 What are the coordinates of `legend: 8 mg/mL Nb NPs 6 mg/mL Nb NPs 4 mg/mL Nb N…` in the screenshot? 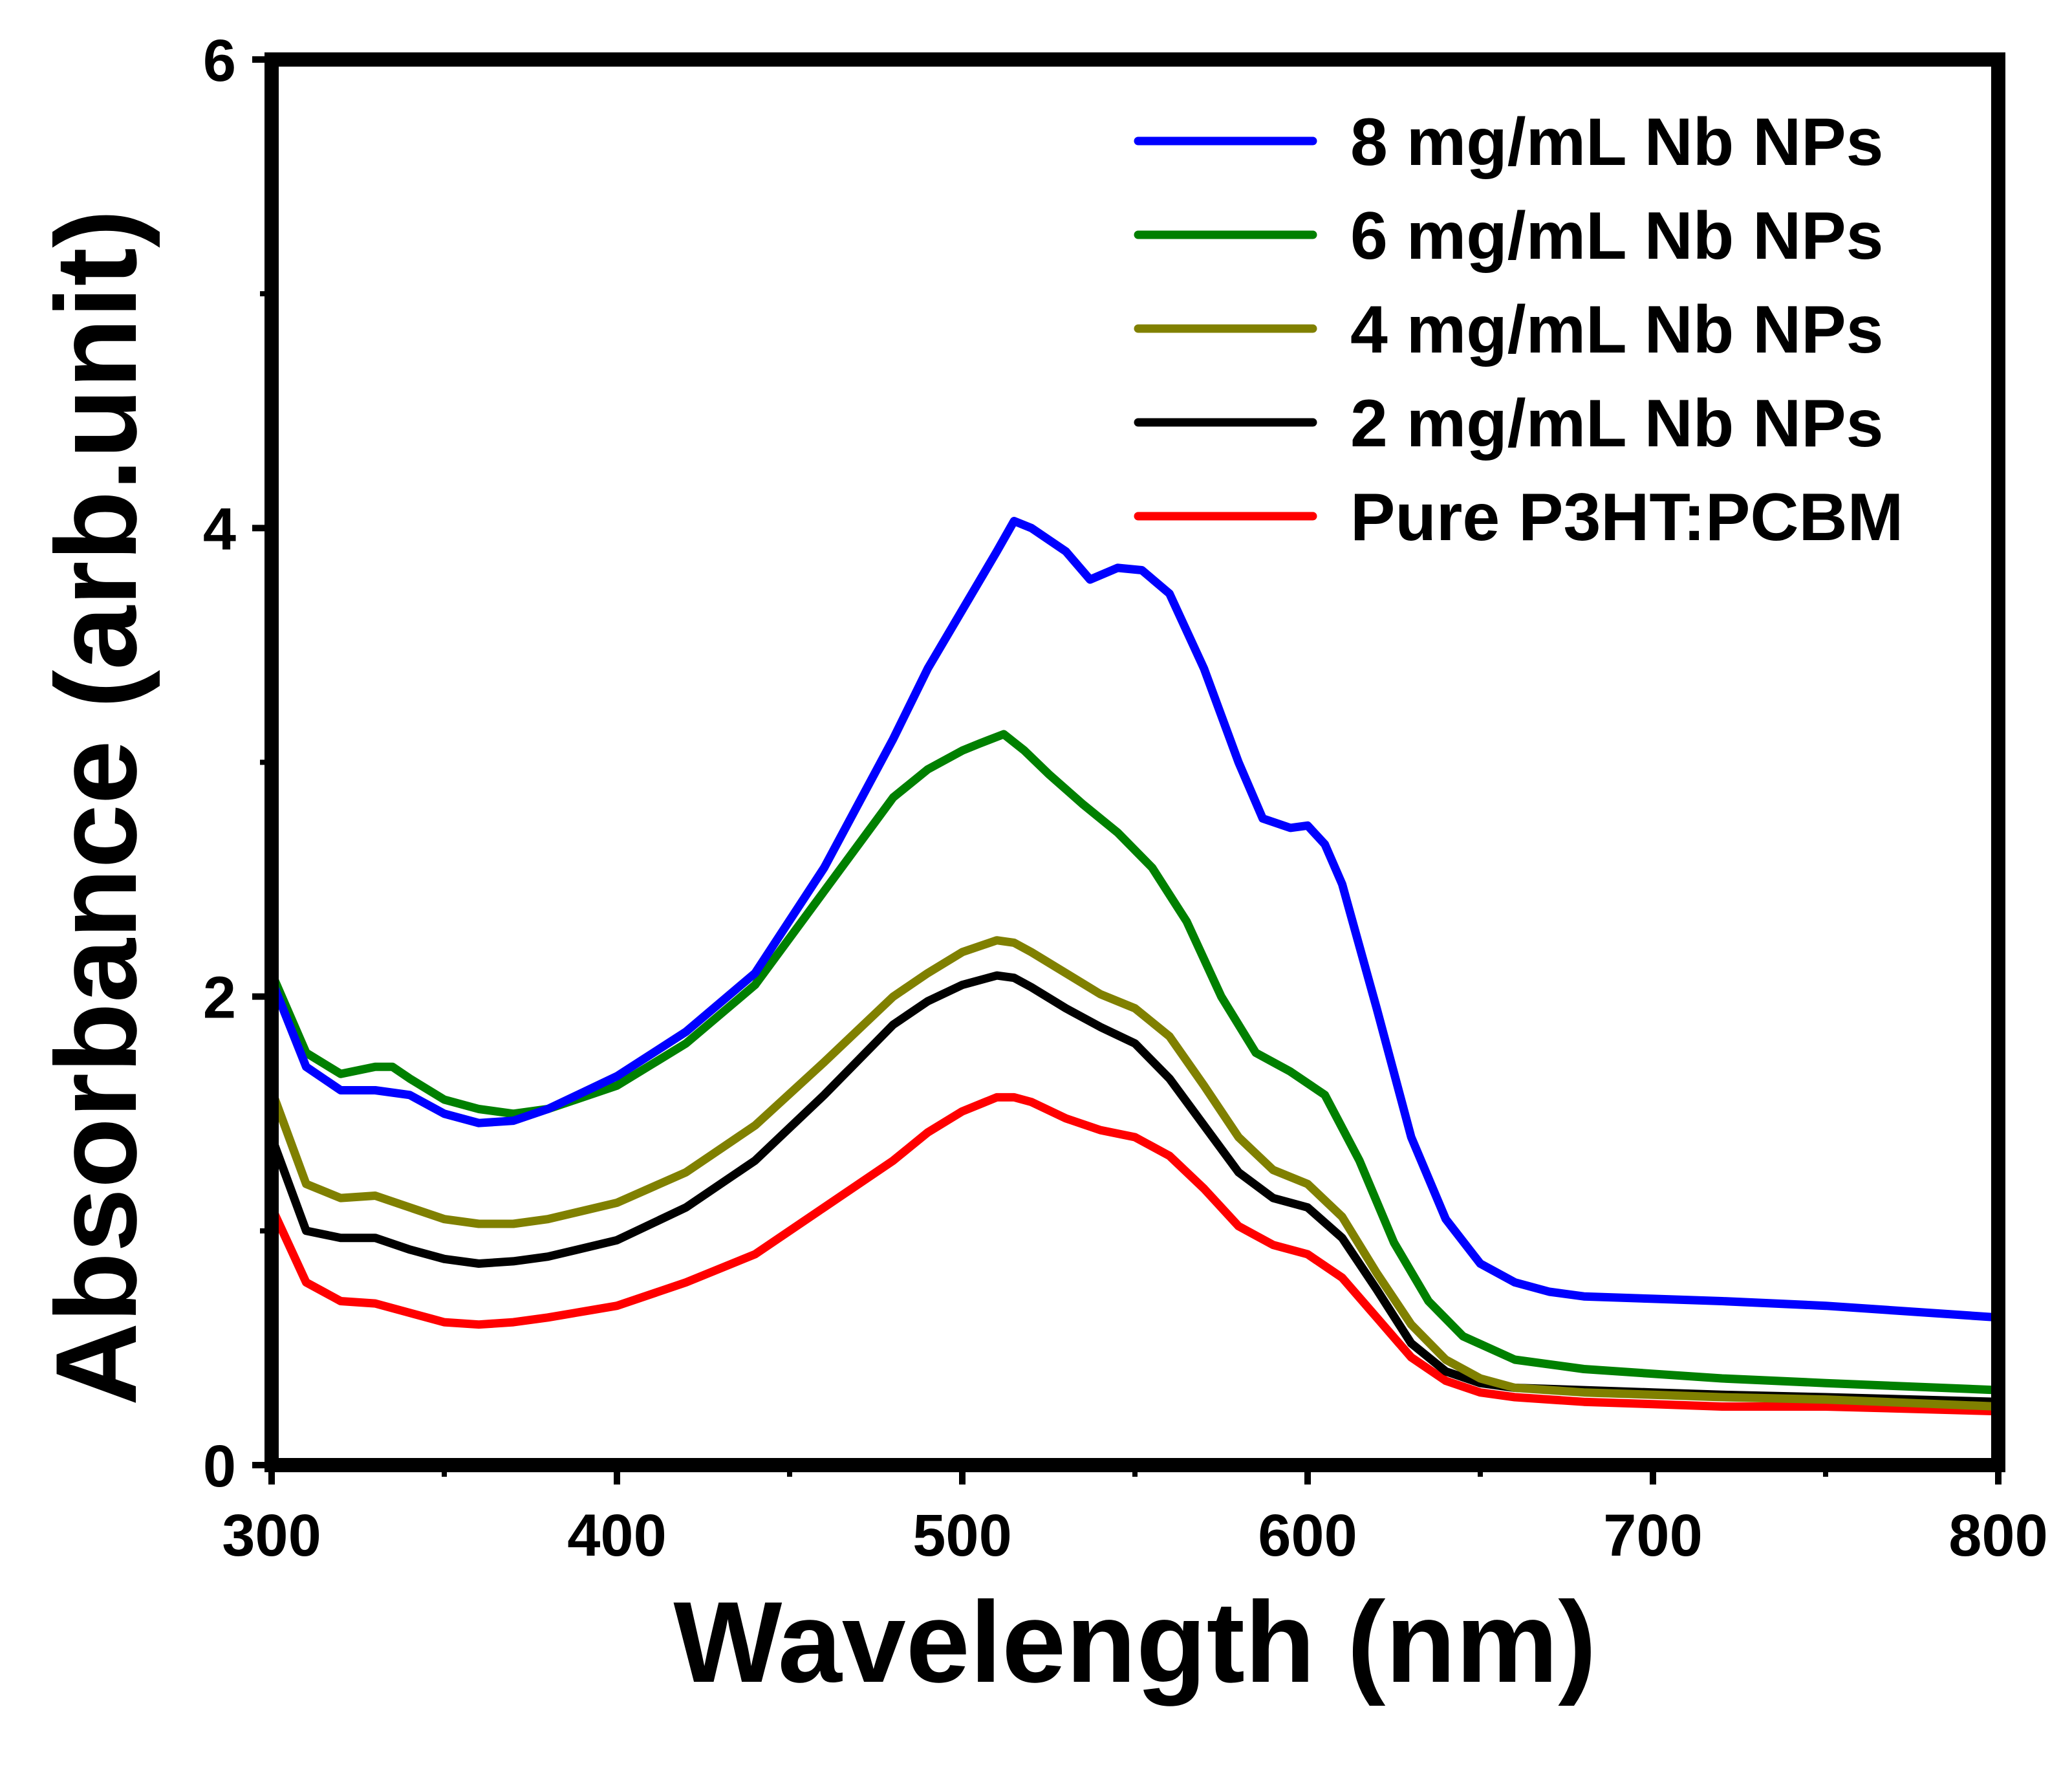 It's located at (1518, 330).